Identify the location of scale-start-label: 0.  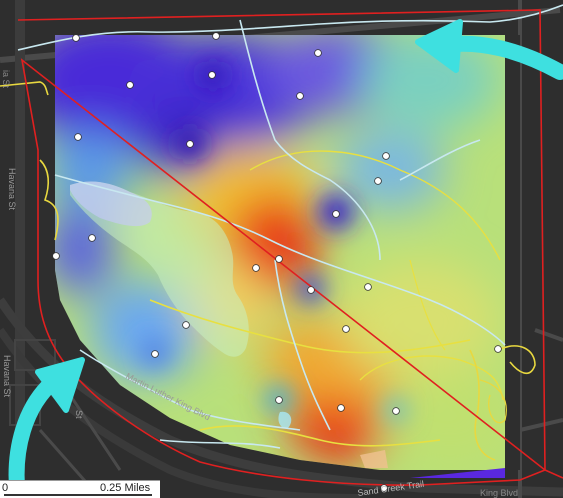
(5, 488).